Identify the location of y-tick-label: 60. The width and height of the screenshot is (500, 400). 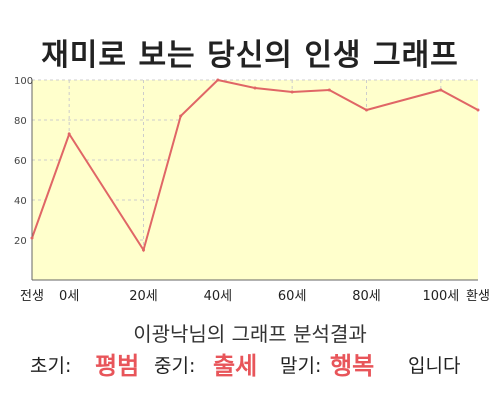
(20, 161).